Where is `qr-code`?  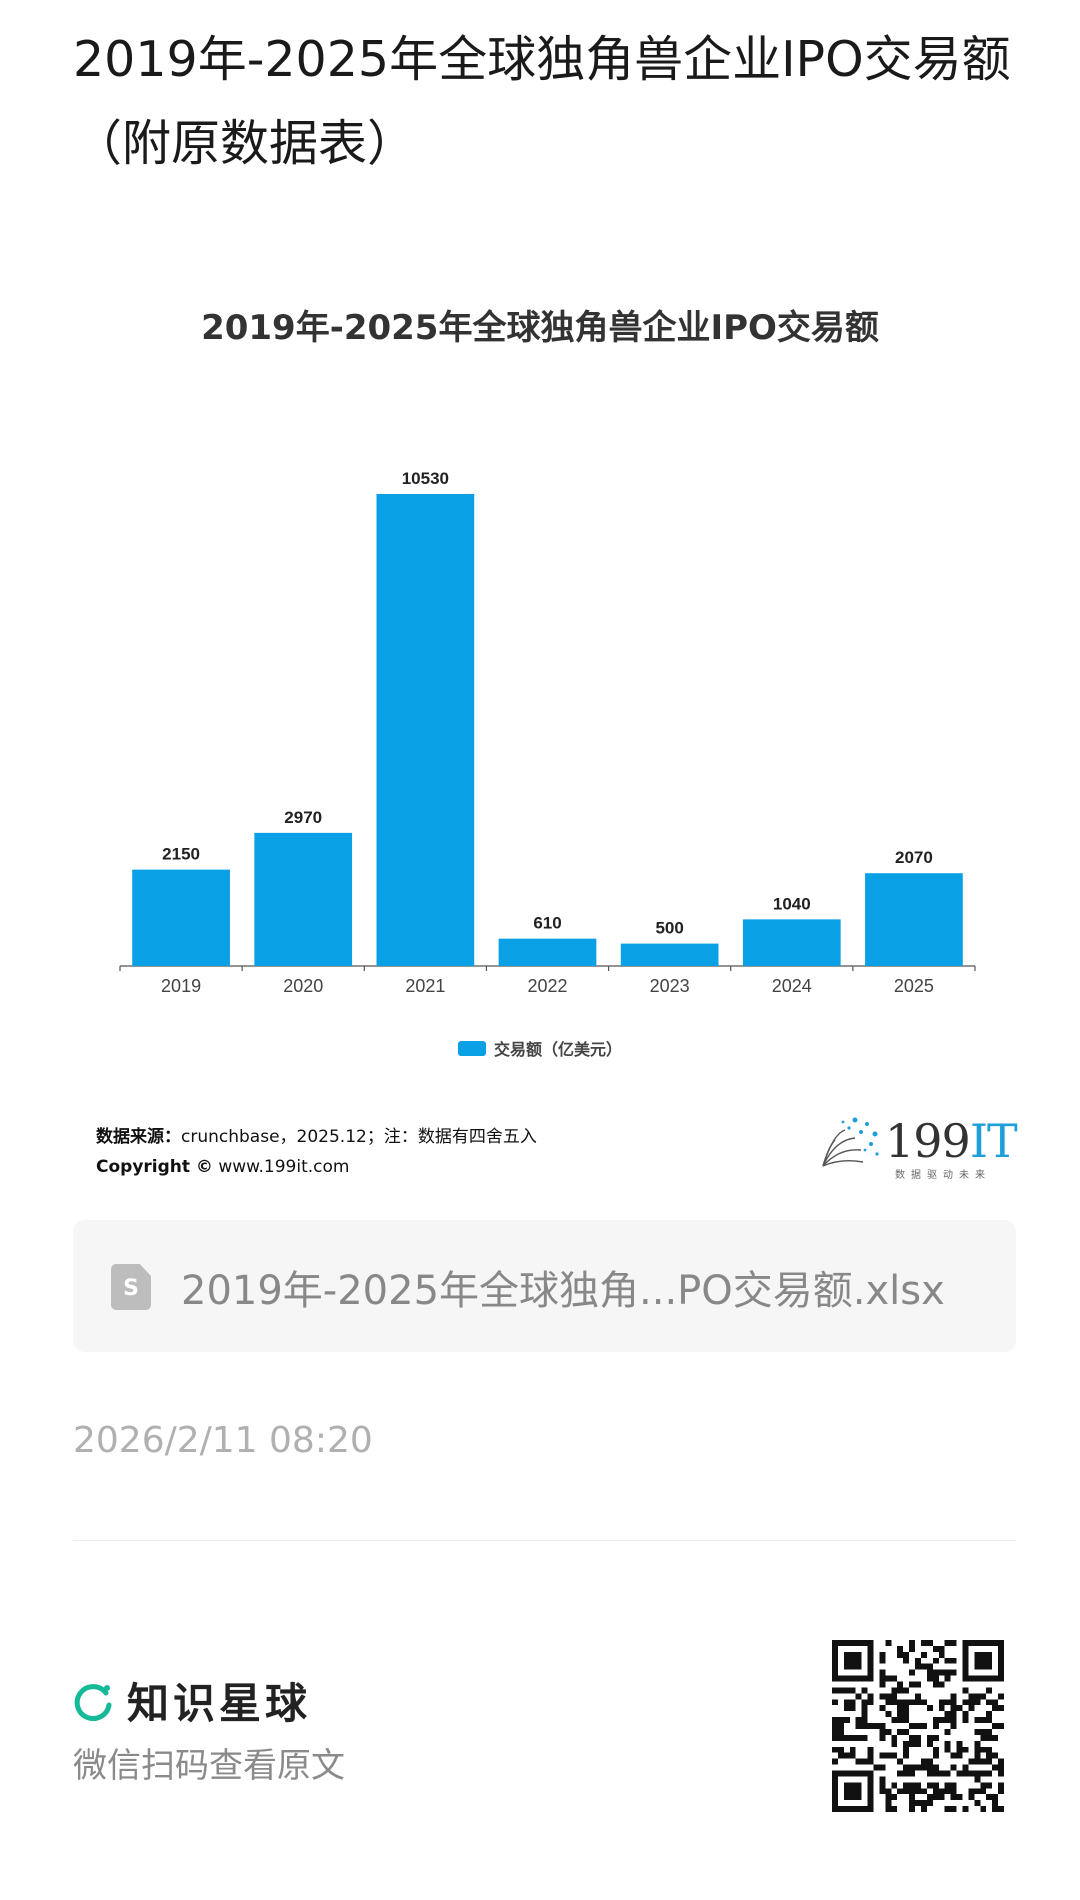 qr-code is located at coordinates (918, 1726).